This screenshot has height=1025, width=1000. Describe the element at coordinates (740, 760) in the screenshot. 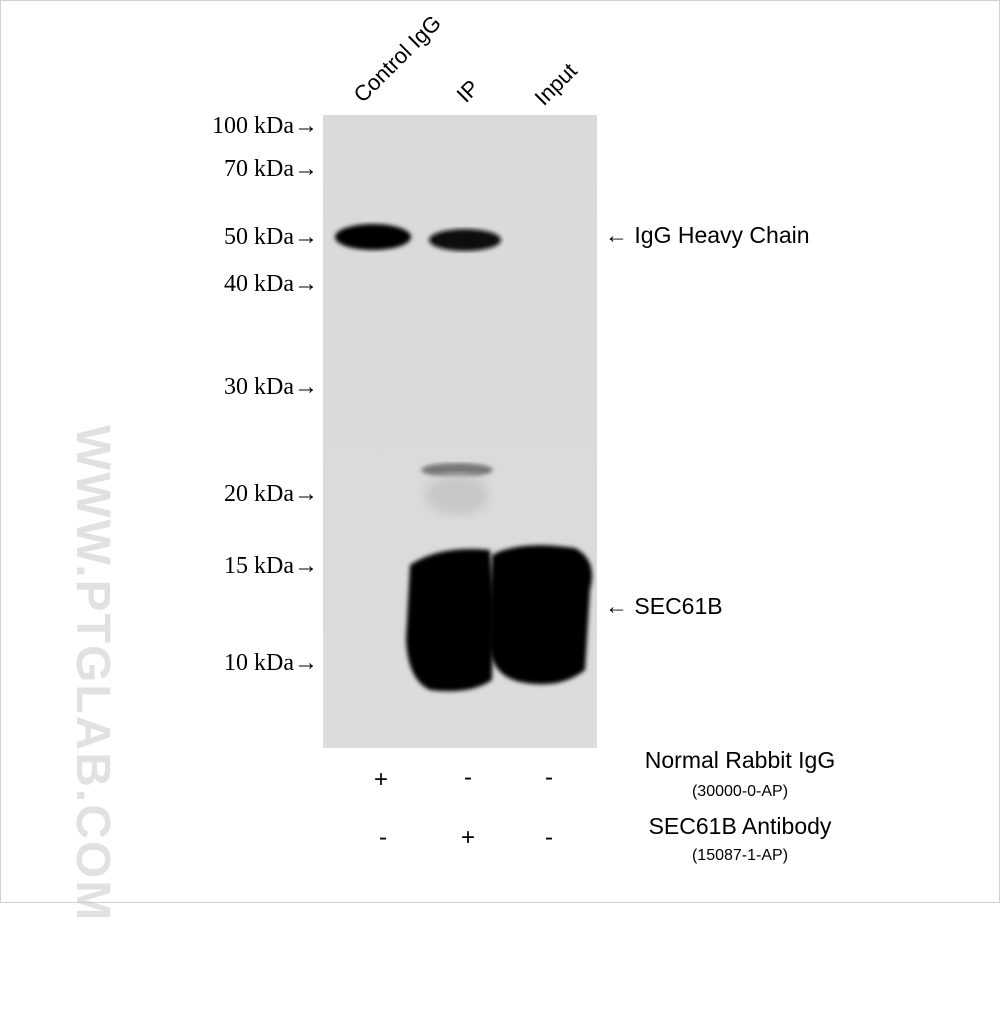

I see `condition-normal-rabbit-igg: Normal Rabbit IgG` at that location.